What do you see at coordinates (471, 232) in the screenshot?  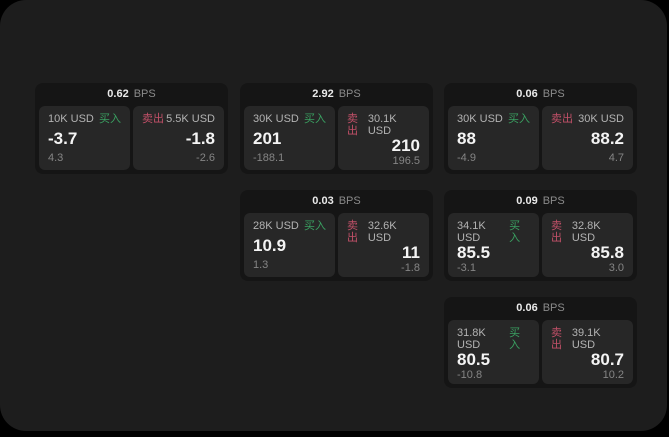 I see `buy-size-label: 34.1K USD` at bounding box center [471, 232].